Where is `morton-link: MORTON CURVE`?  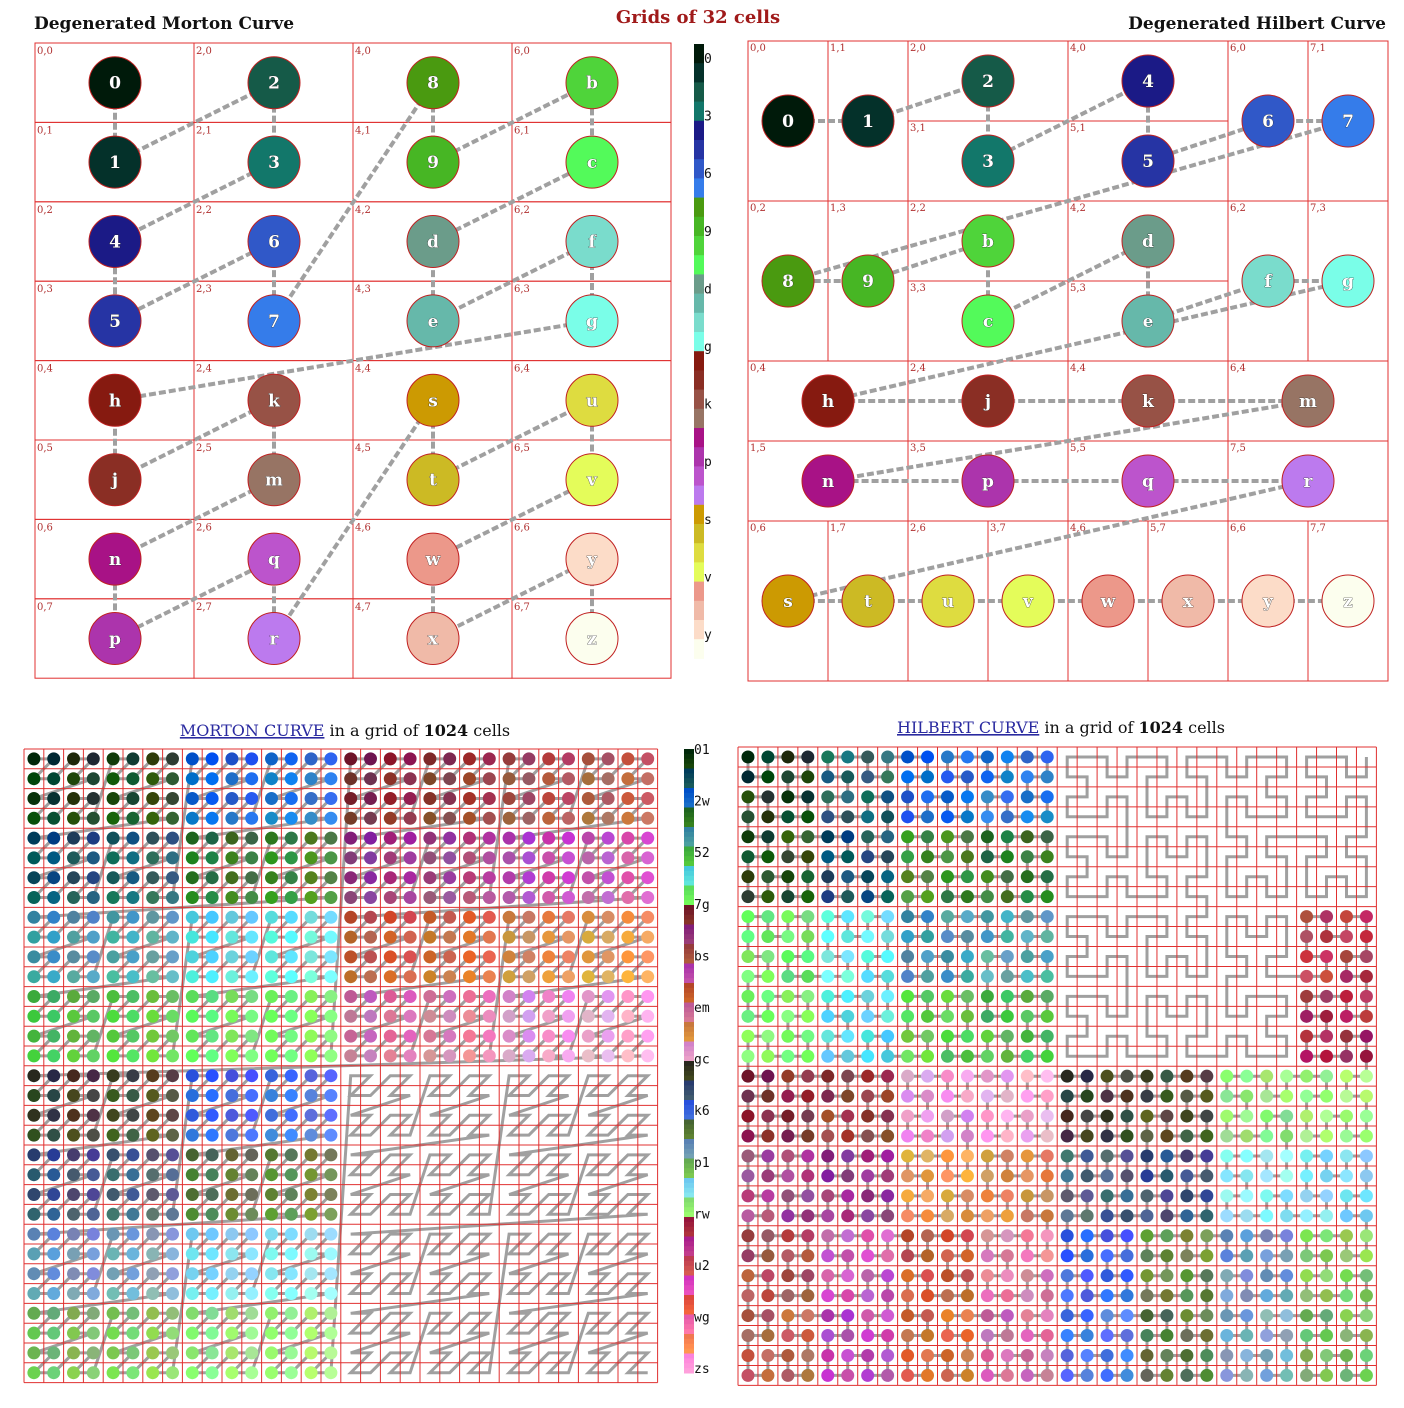
morton-link: MORTON CURVE is located at coordinates (252, 730).